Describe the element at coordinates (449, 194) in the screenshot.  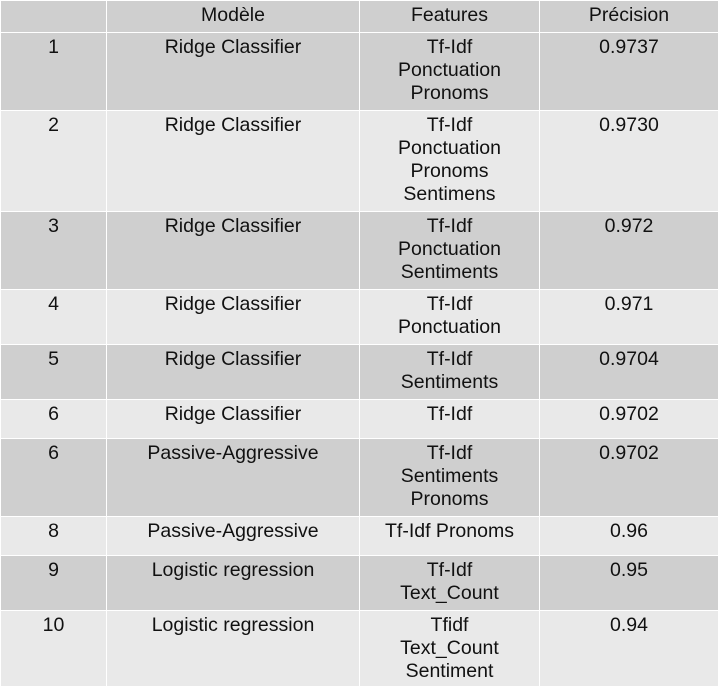
I see `feature-item: Sentimens` at that location.